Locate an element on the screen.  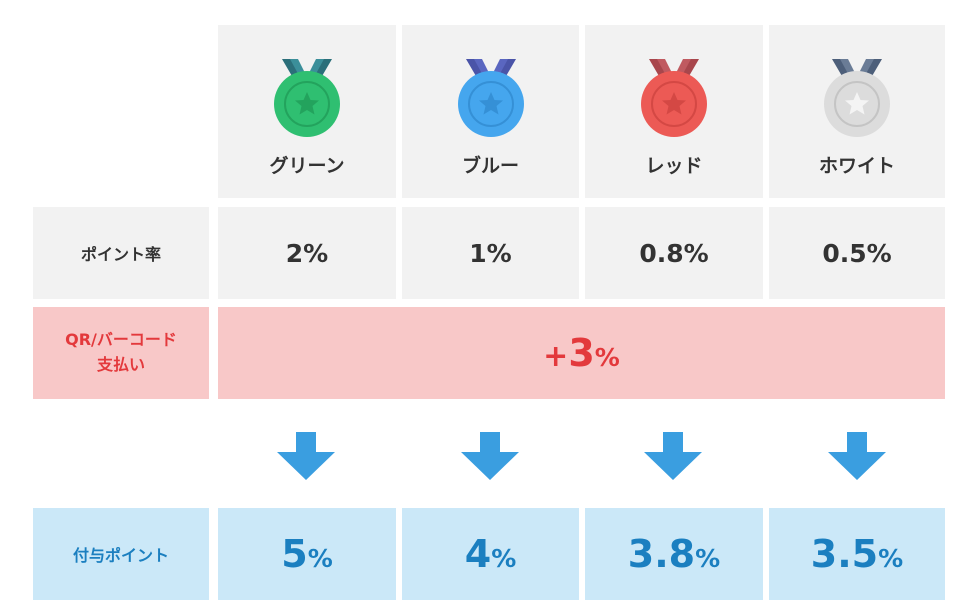
rank-header-blue: ブルー is located at coordinates (490, 111).